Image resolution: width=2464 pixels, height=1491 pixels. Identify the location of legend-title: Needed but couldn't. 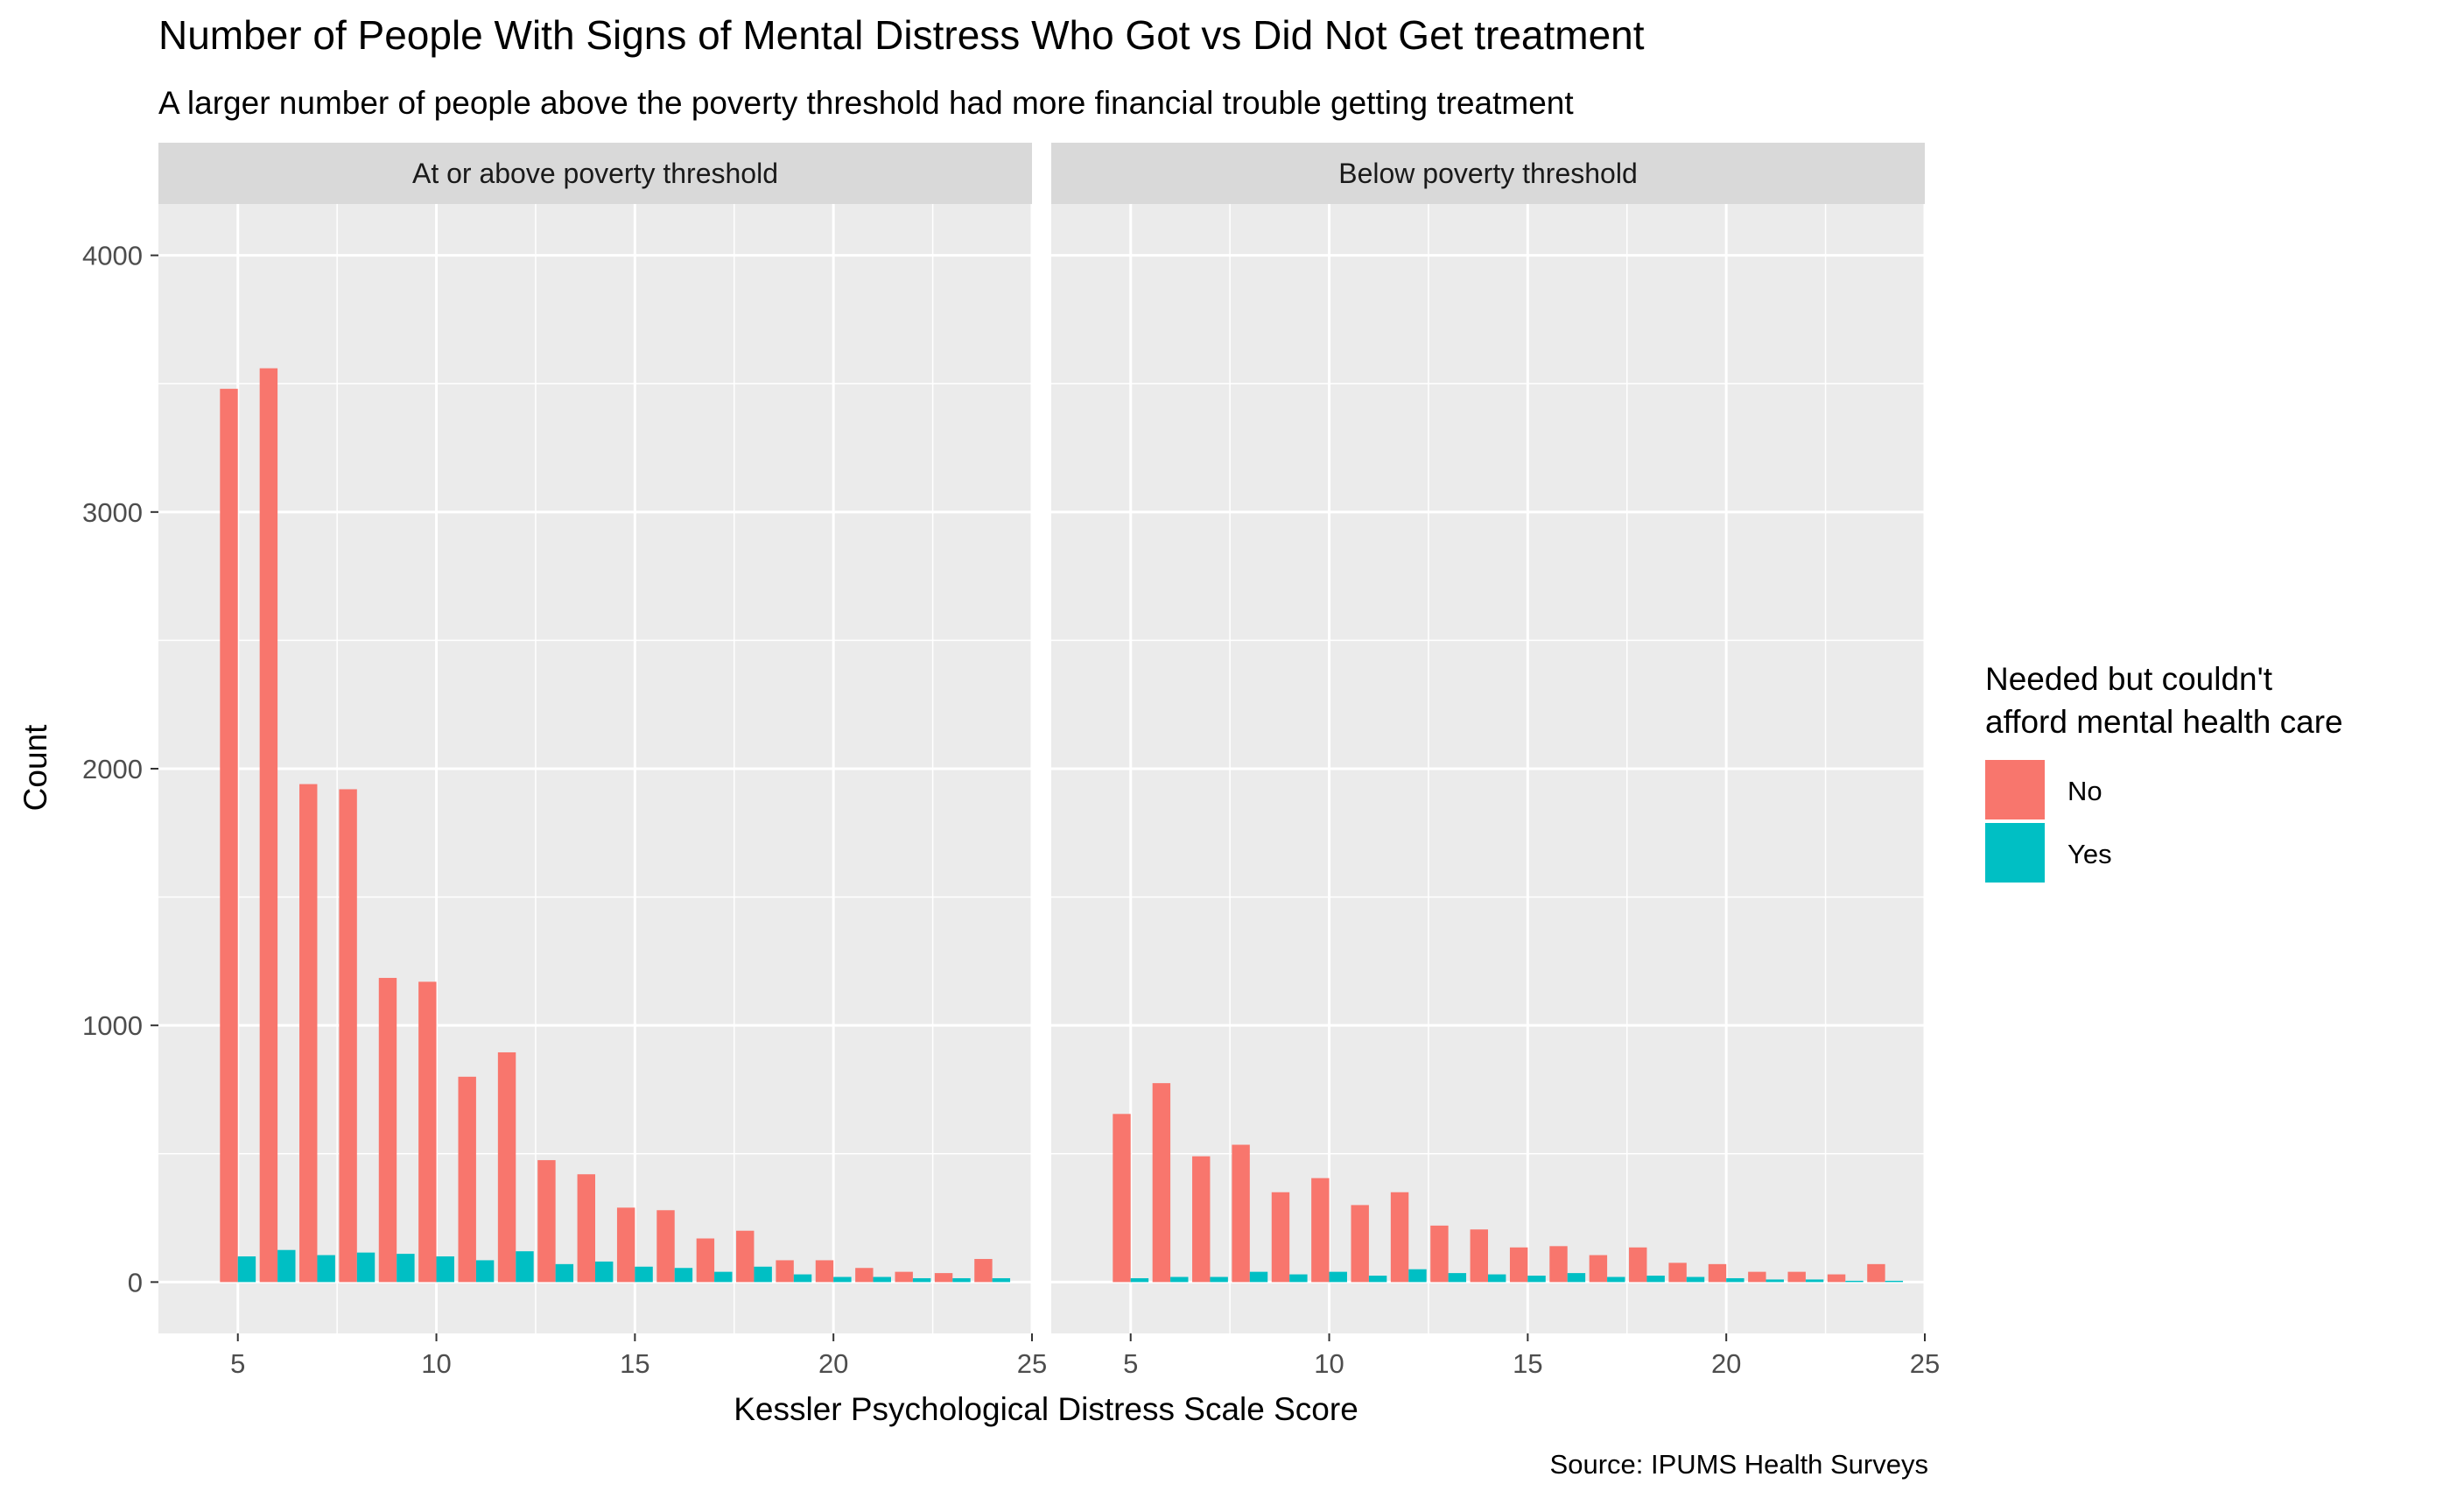
(2129, 679).